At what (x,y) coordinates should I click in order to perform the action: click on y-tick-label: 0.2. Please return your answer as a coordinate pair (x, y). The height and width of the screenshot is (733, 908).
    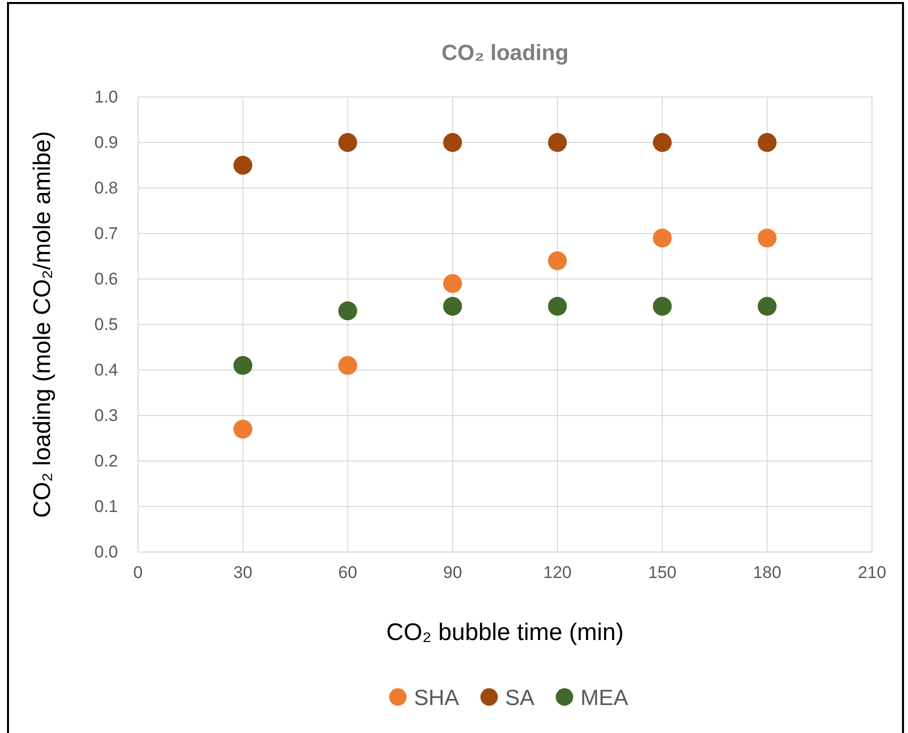
    Looking at the image, I should click on (106, 460).